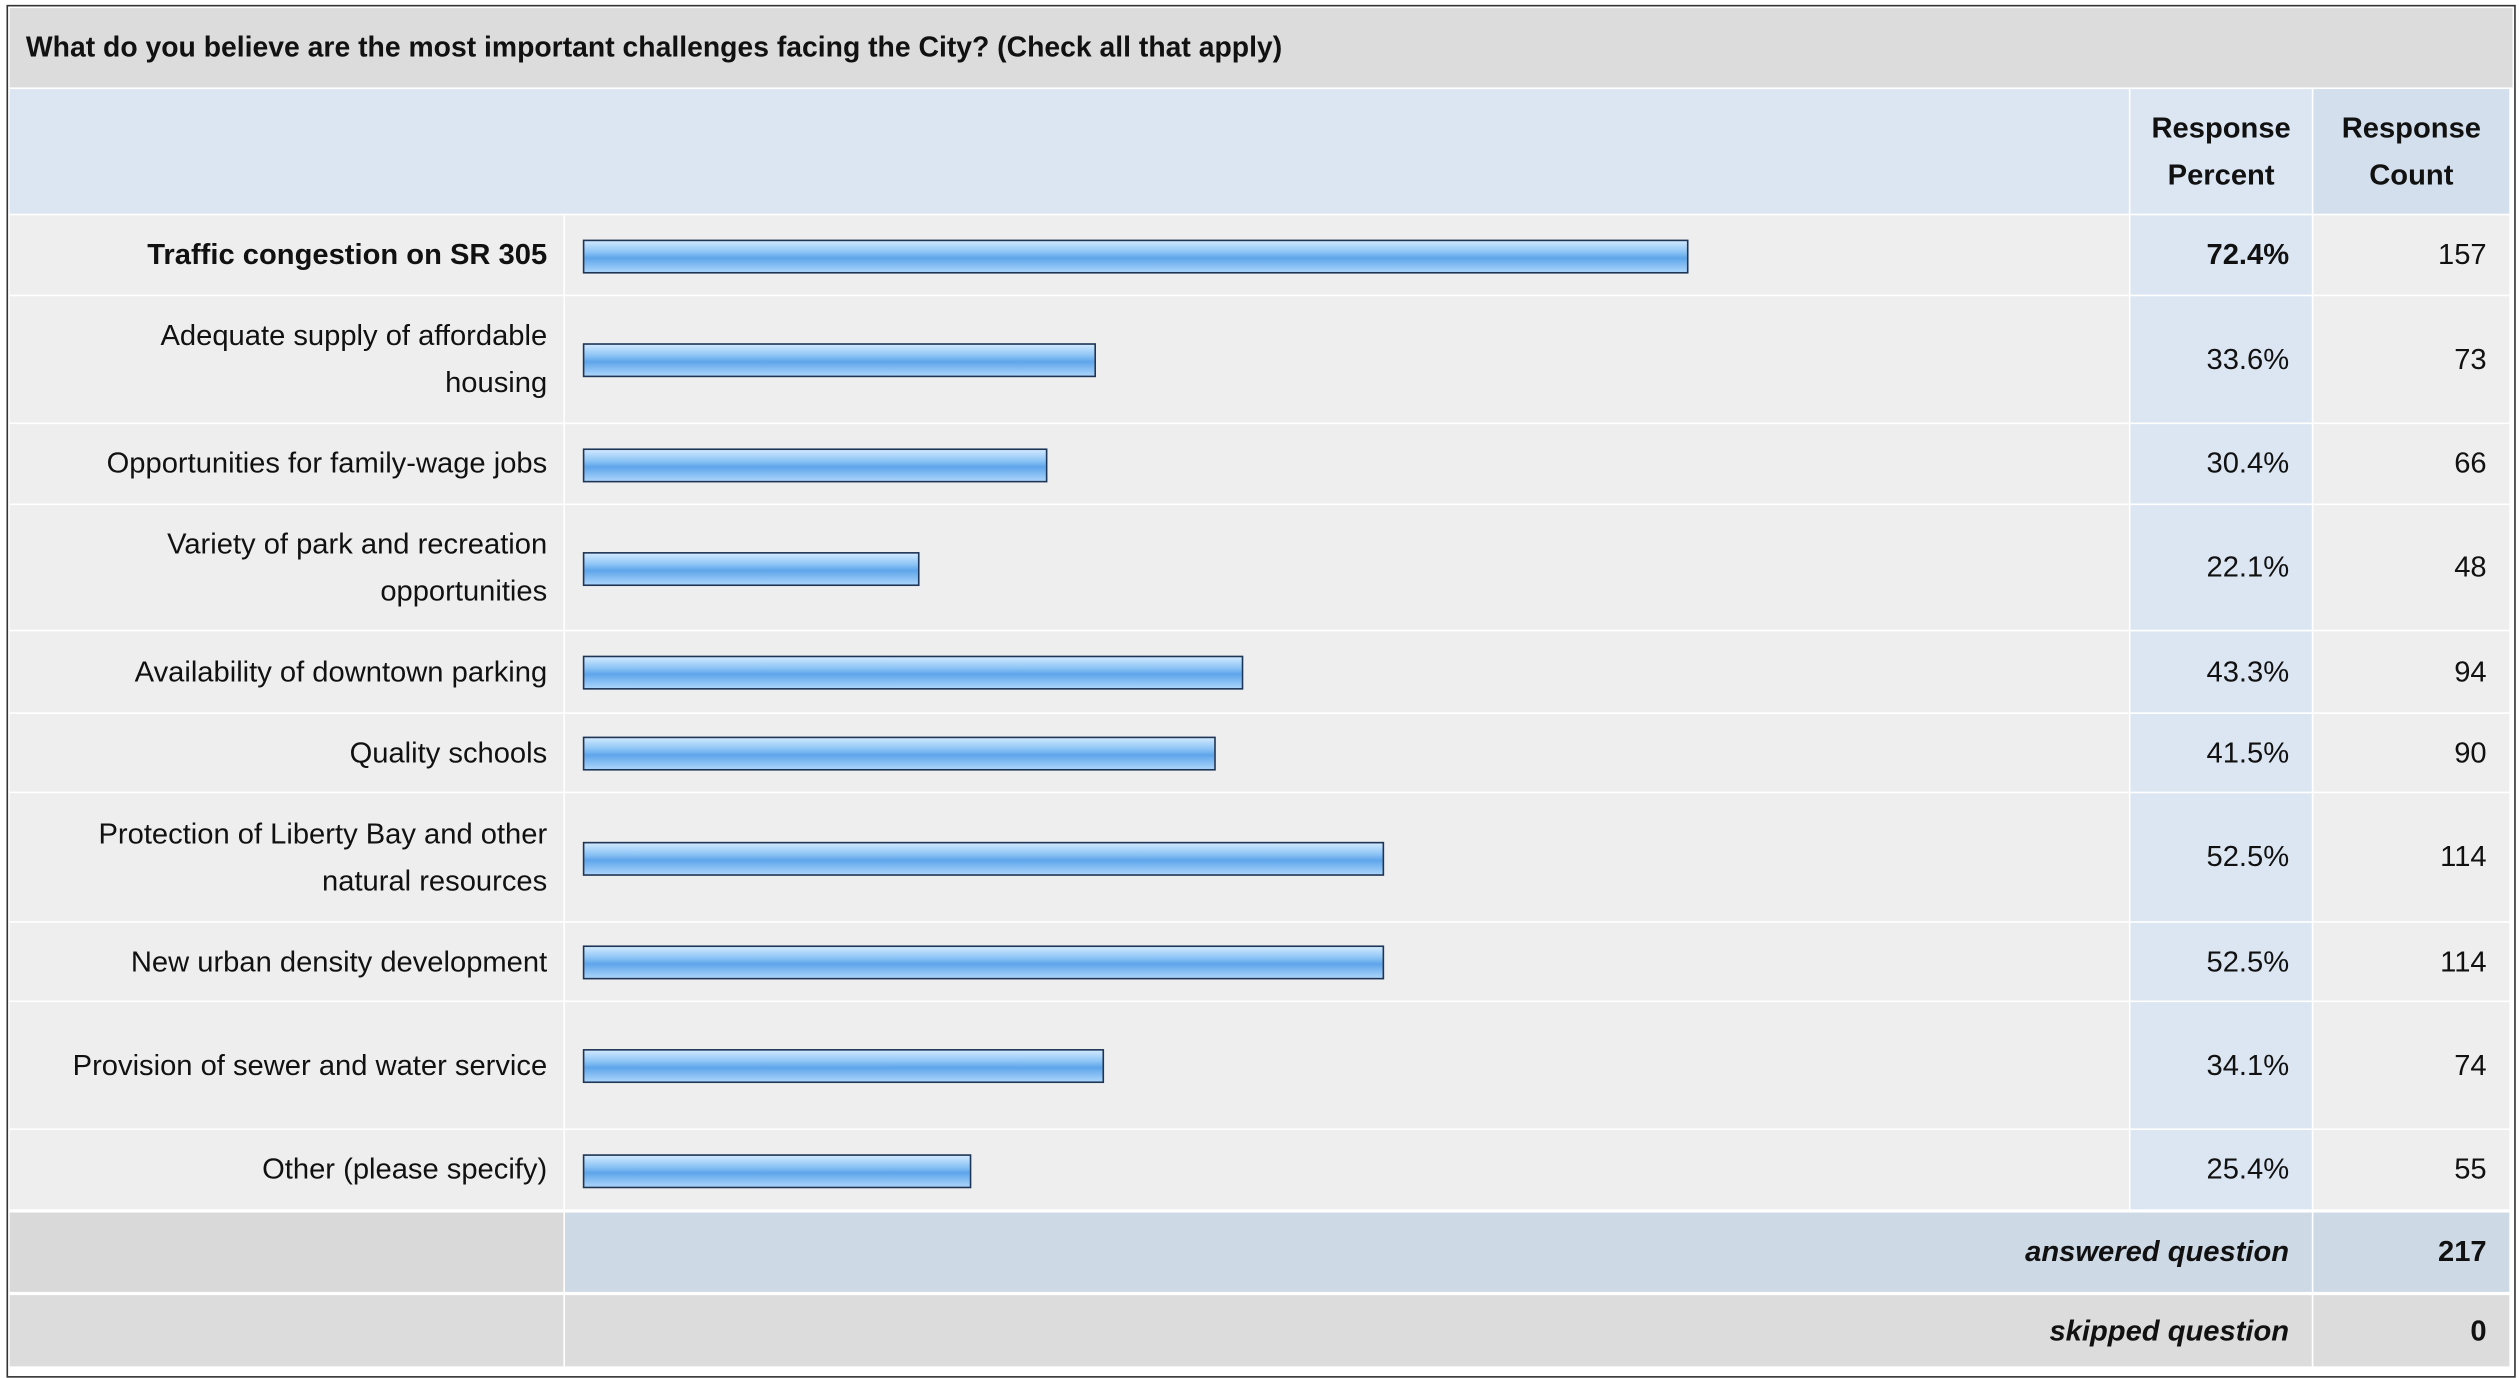  Describe the element at coordinates (2411, 255) in the screenshot. I see `count-cell: 157` at that location.